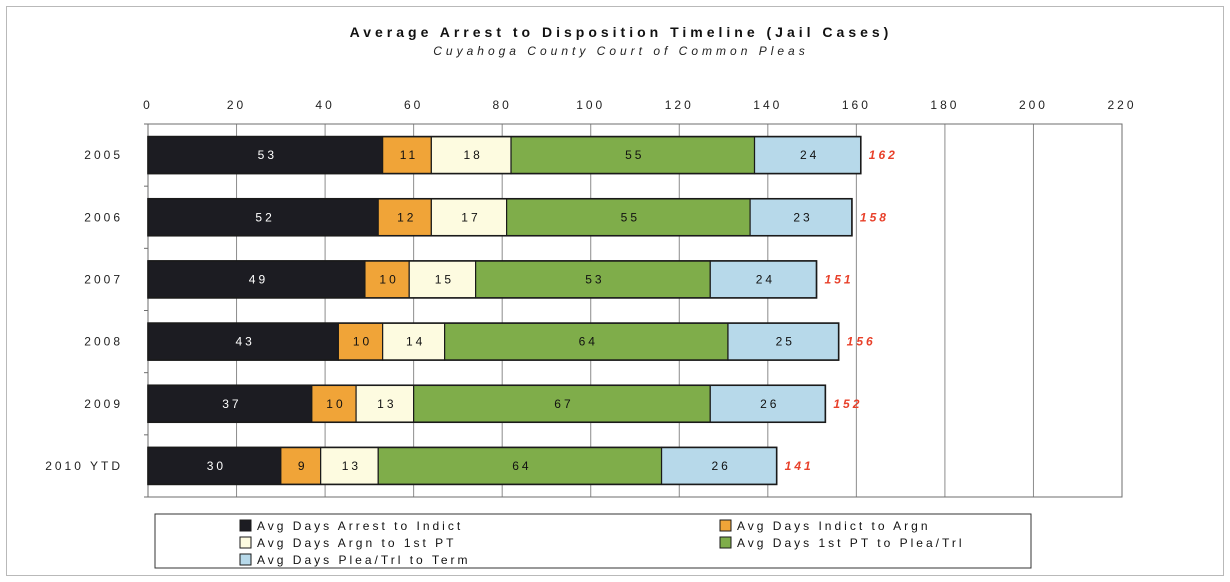 Image resolution: width=1230 pixels, height=582 pixels. What do you see at coordinates (861, 342) in the screenshot?
I see `bar-total-label: 156` at bounding box center [861, 342].